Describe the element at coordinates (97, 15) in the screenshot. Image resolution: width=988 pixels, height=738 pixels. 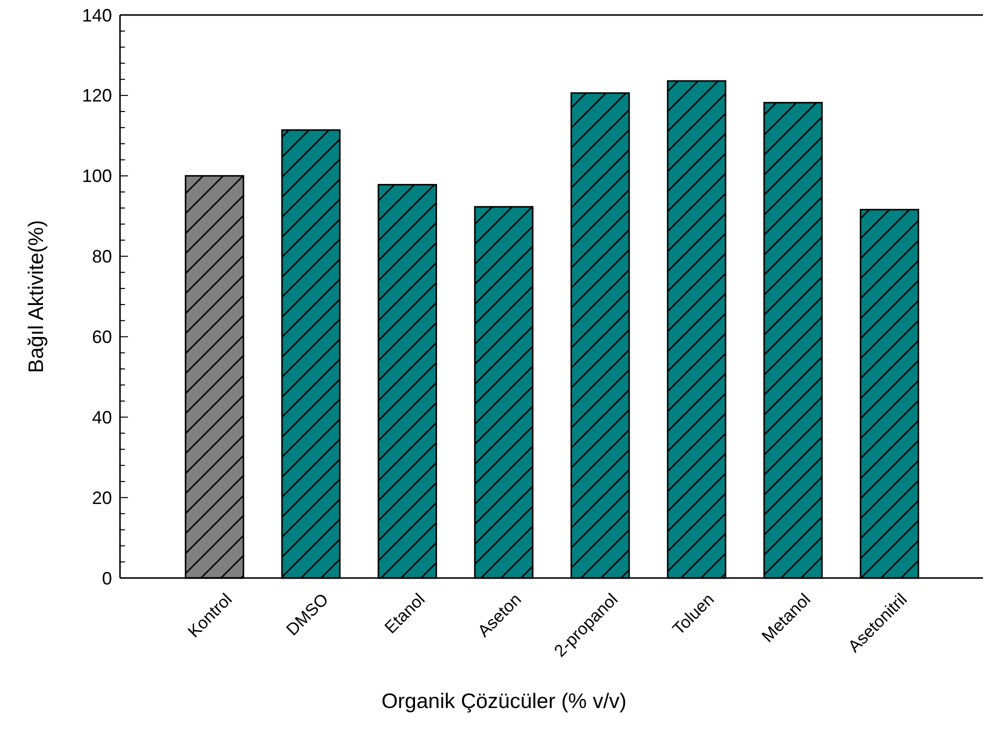
I see `y-tick-label: 140` at that location.